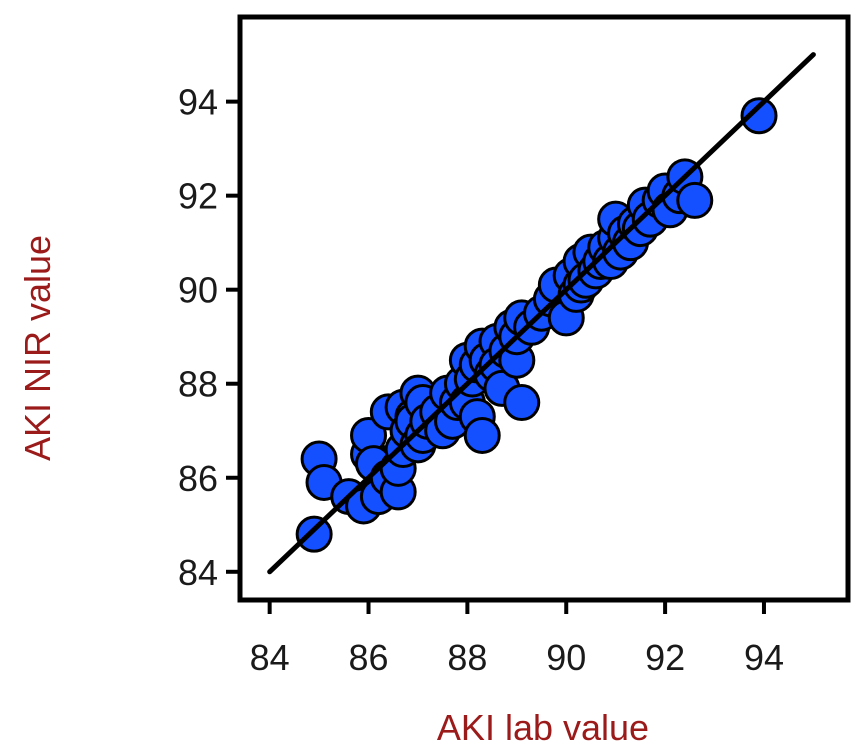  What do you see at coordinates (566, 657) in the screenshot?
I see `x-tick-label-90: 90` at bounding box center [566, 657].